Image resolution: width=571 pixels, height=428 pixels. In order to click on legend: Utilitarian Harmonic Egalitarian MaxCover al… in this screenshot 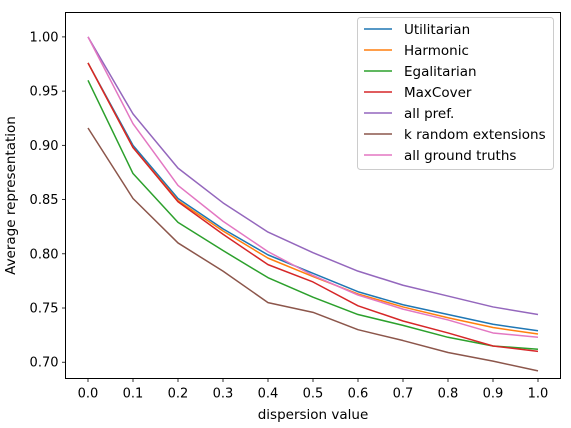, I will do `click(455, 93)`.